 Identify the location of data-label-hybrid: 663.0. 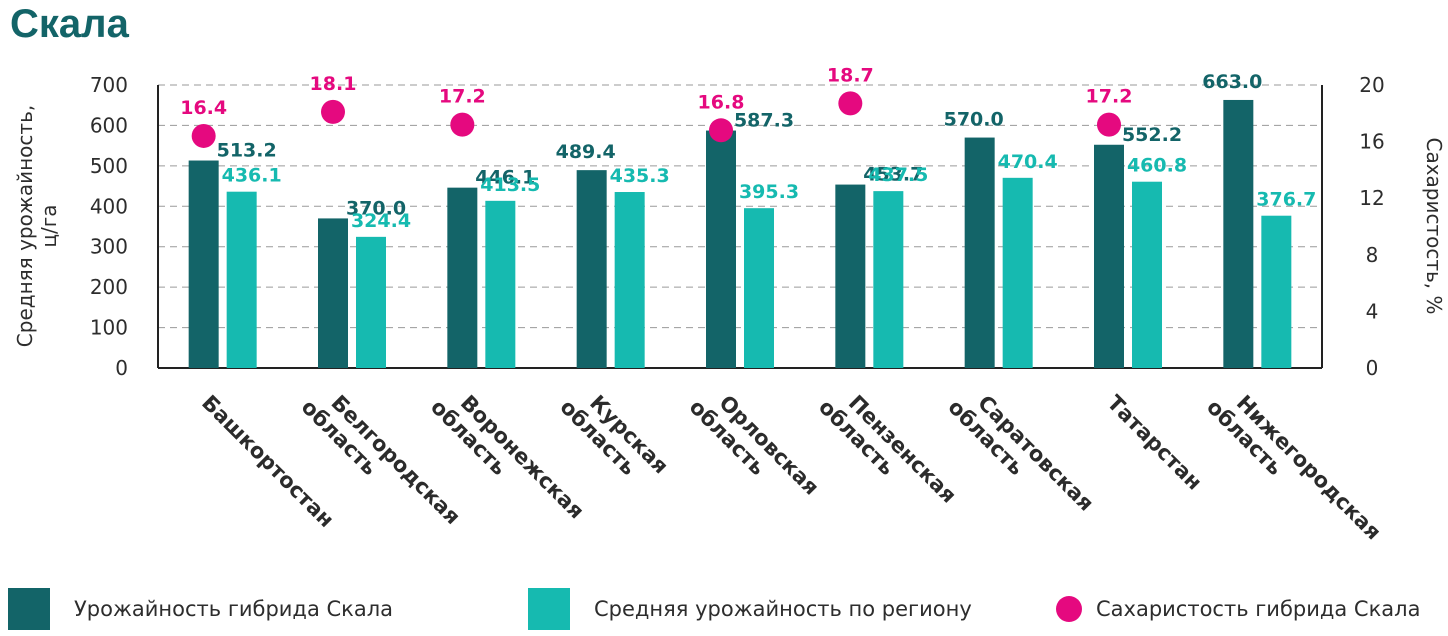
(1232, 82).